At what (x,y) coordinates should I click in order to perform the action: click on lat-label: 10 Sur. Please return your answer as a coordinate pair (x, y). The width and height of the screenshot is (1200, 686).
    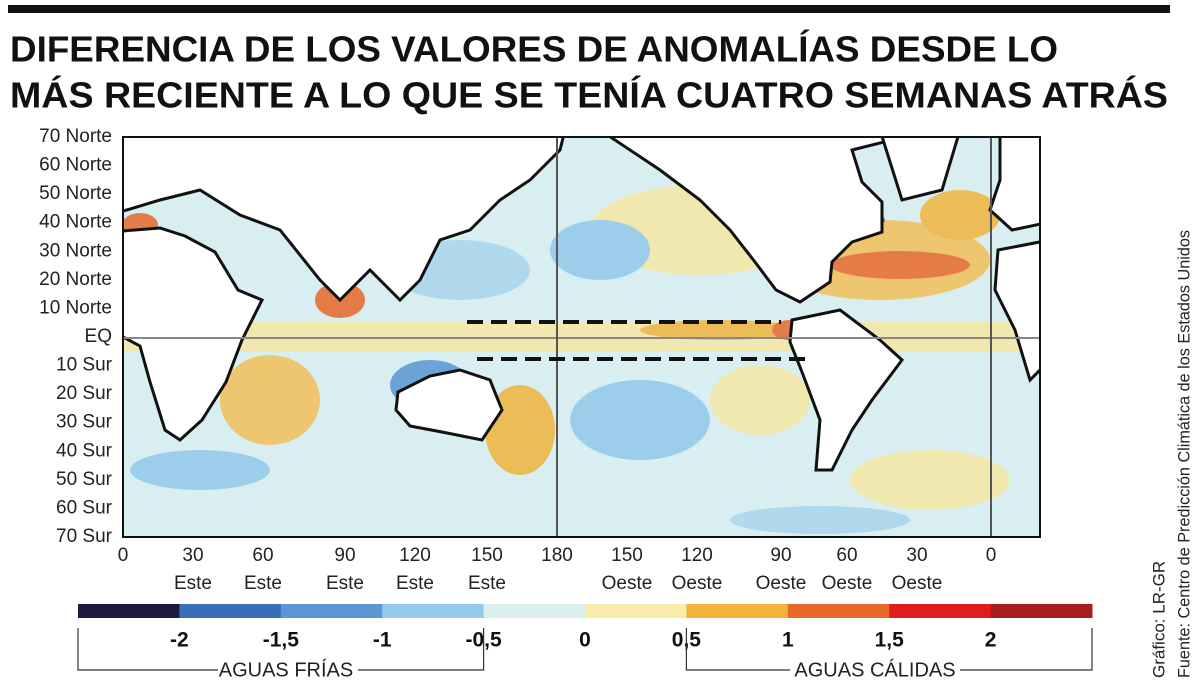
    Looking at the image, I should click on (84, 365).